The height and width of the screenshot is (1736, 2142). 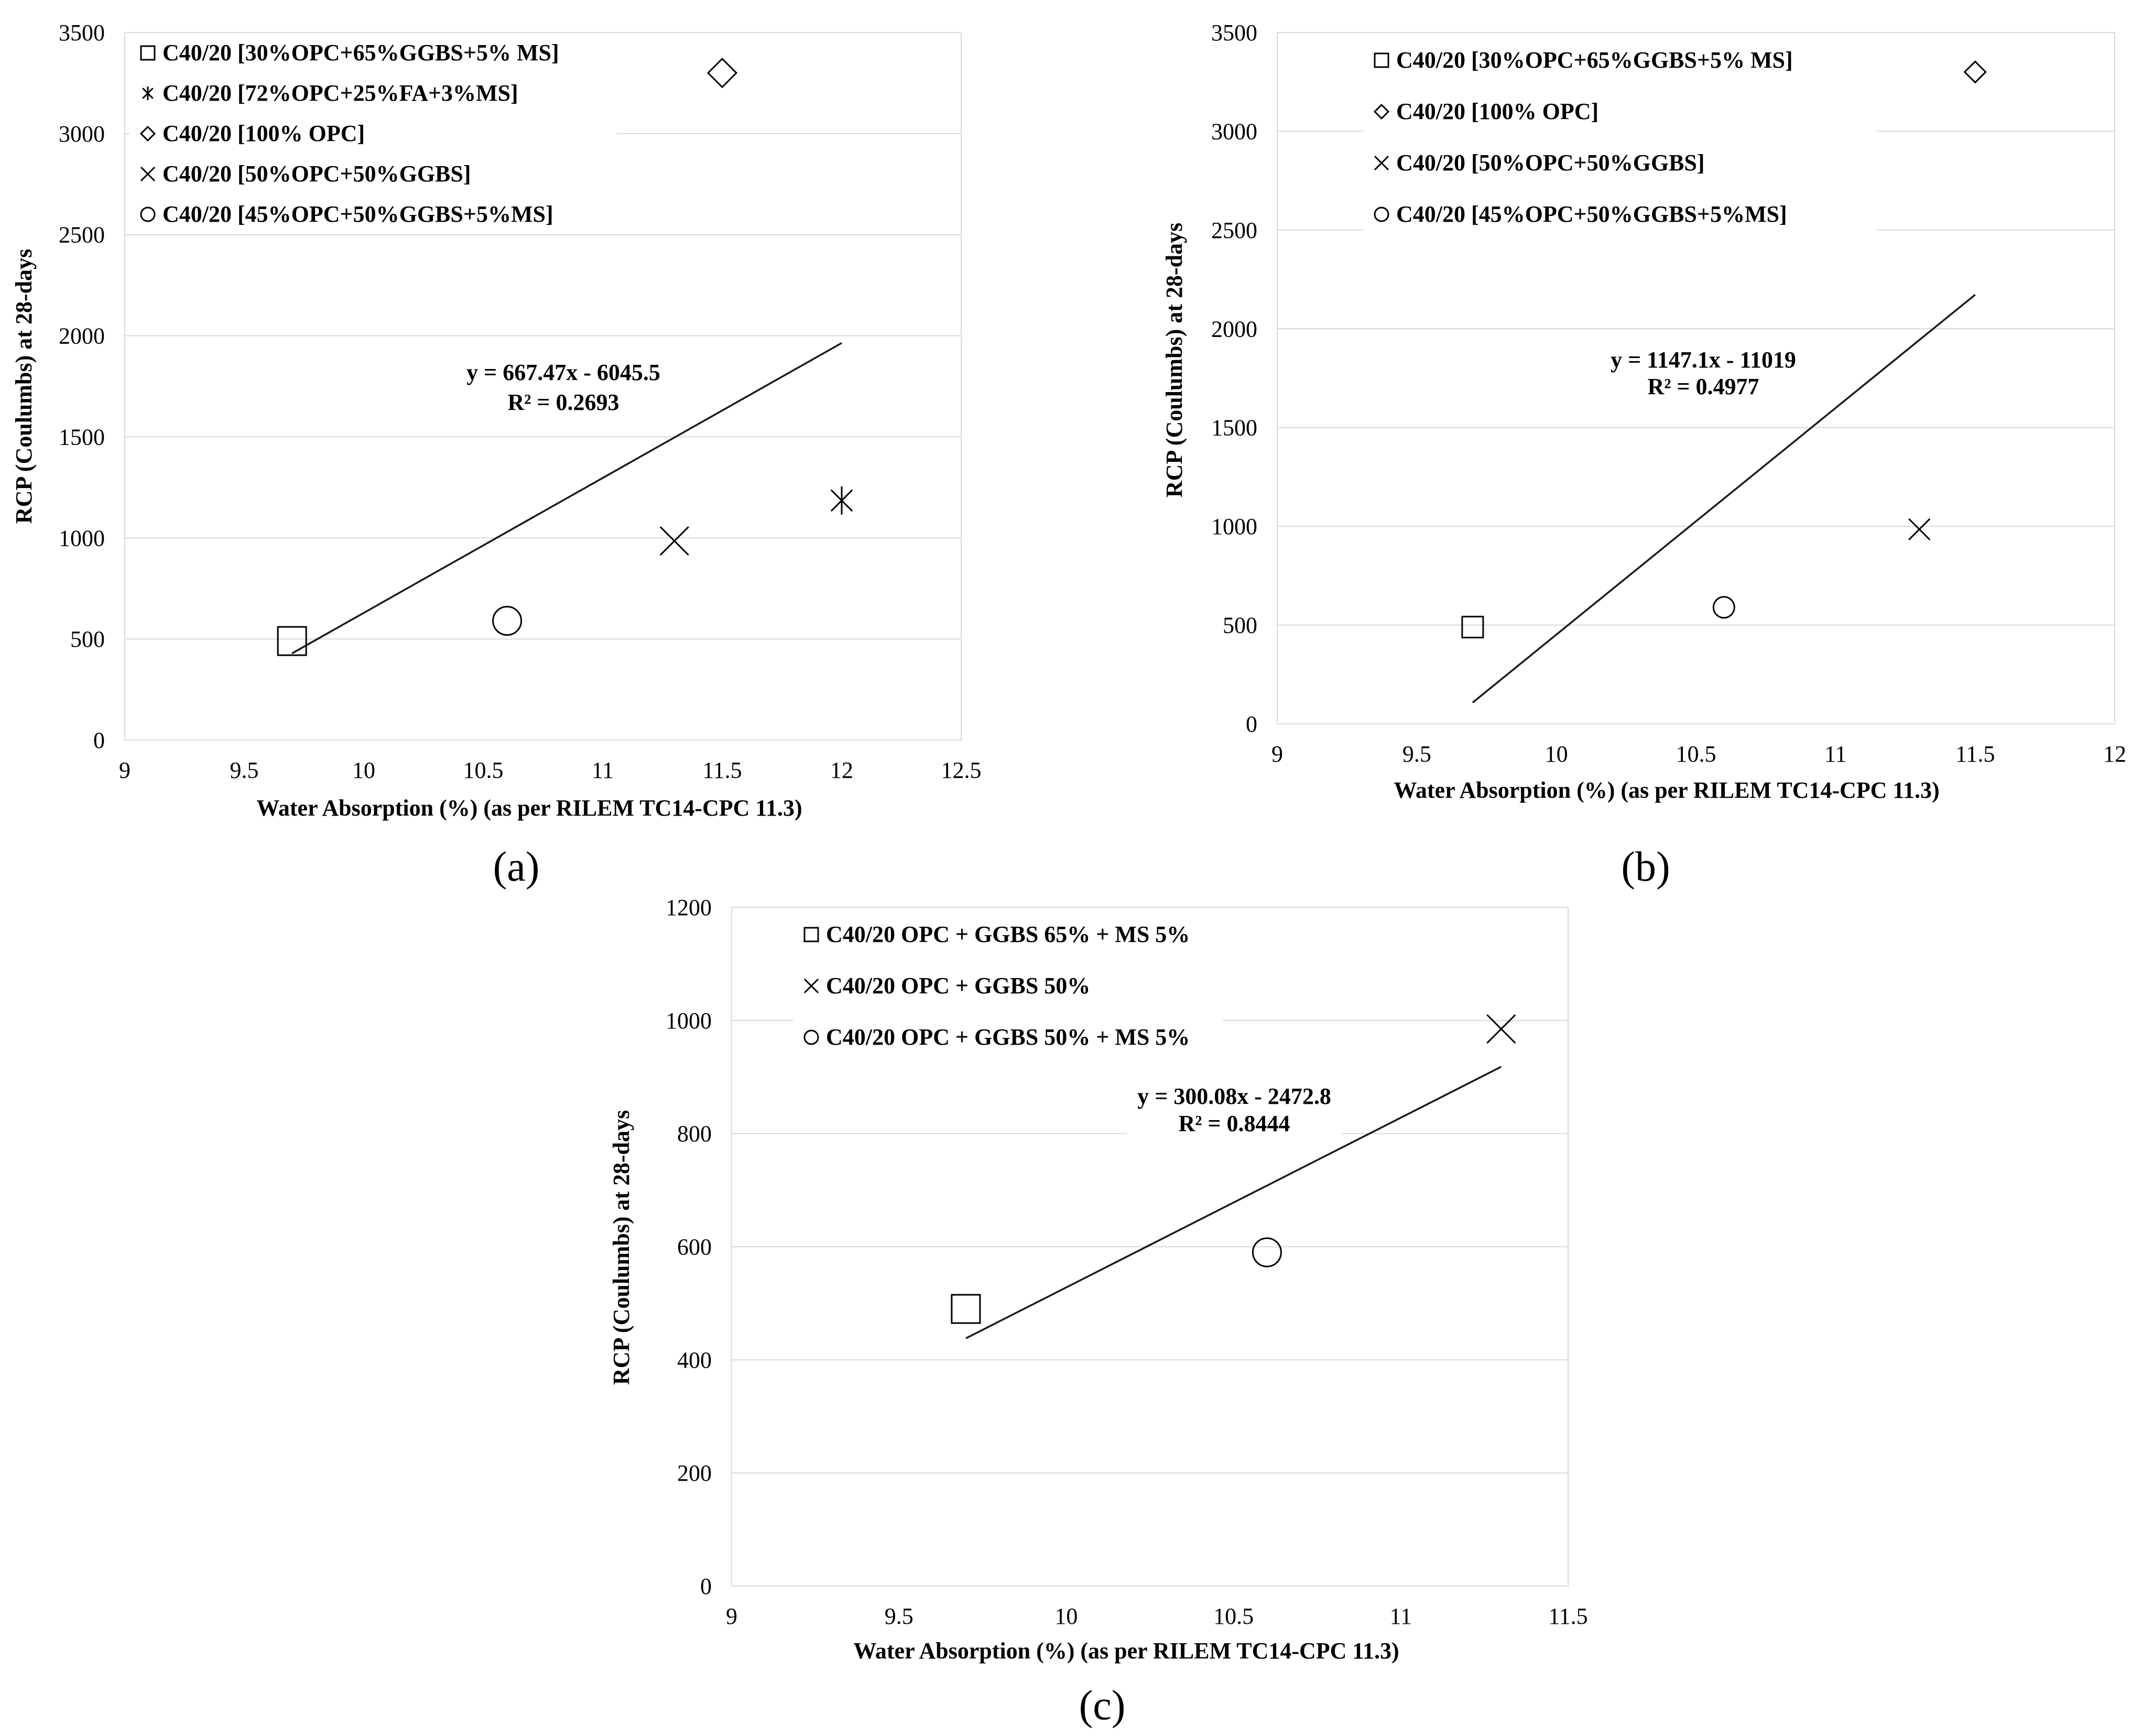 I want to click on y-tick-label: 600, so click(x=694, y=1247).